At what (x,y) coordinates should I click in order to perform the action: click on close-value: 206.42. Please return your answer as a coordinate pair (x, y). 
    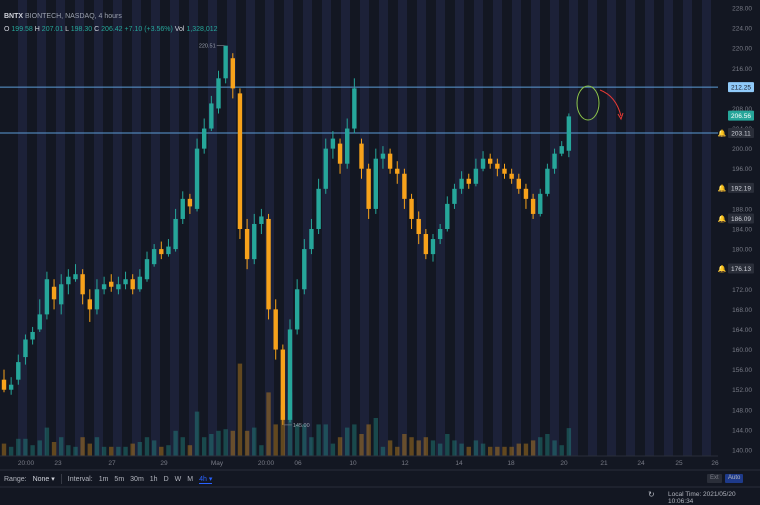
    Looking at the image, I should click on (112, 29).